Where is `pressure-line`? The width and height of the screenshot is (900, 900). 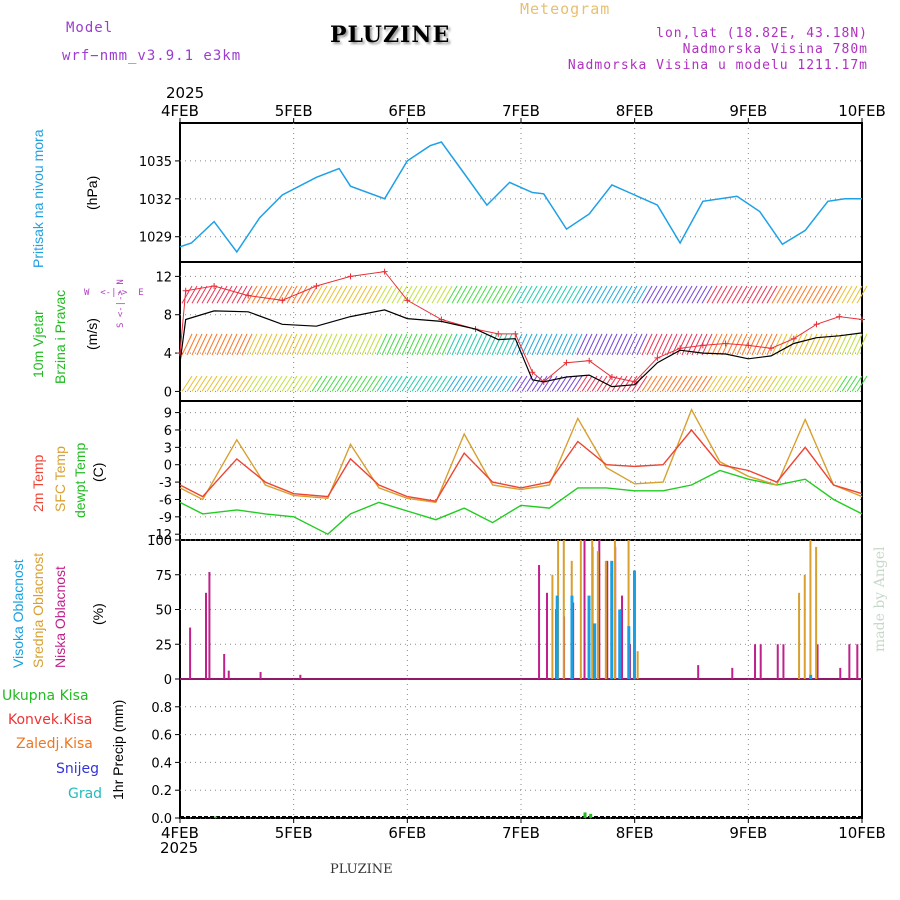 pressure-line is located at coordinates (520, 197).